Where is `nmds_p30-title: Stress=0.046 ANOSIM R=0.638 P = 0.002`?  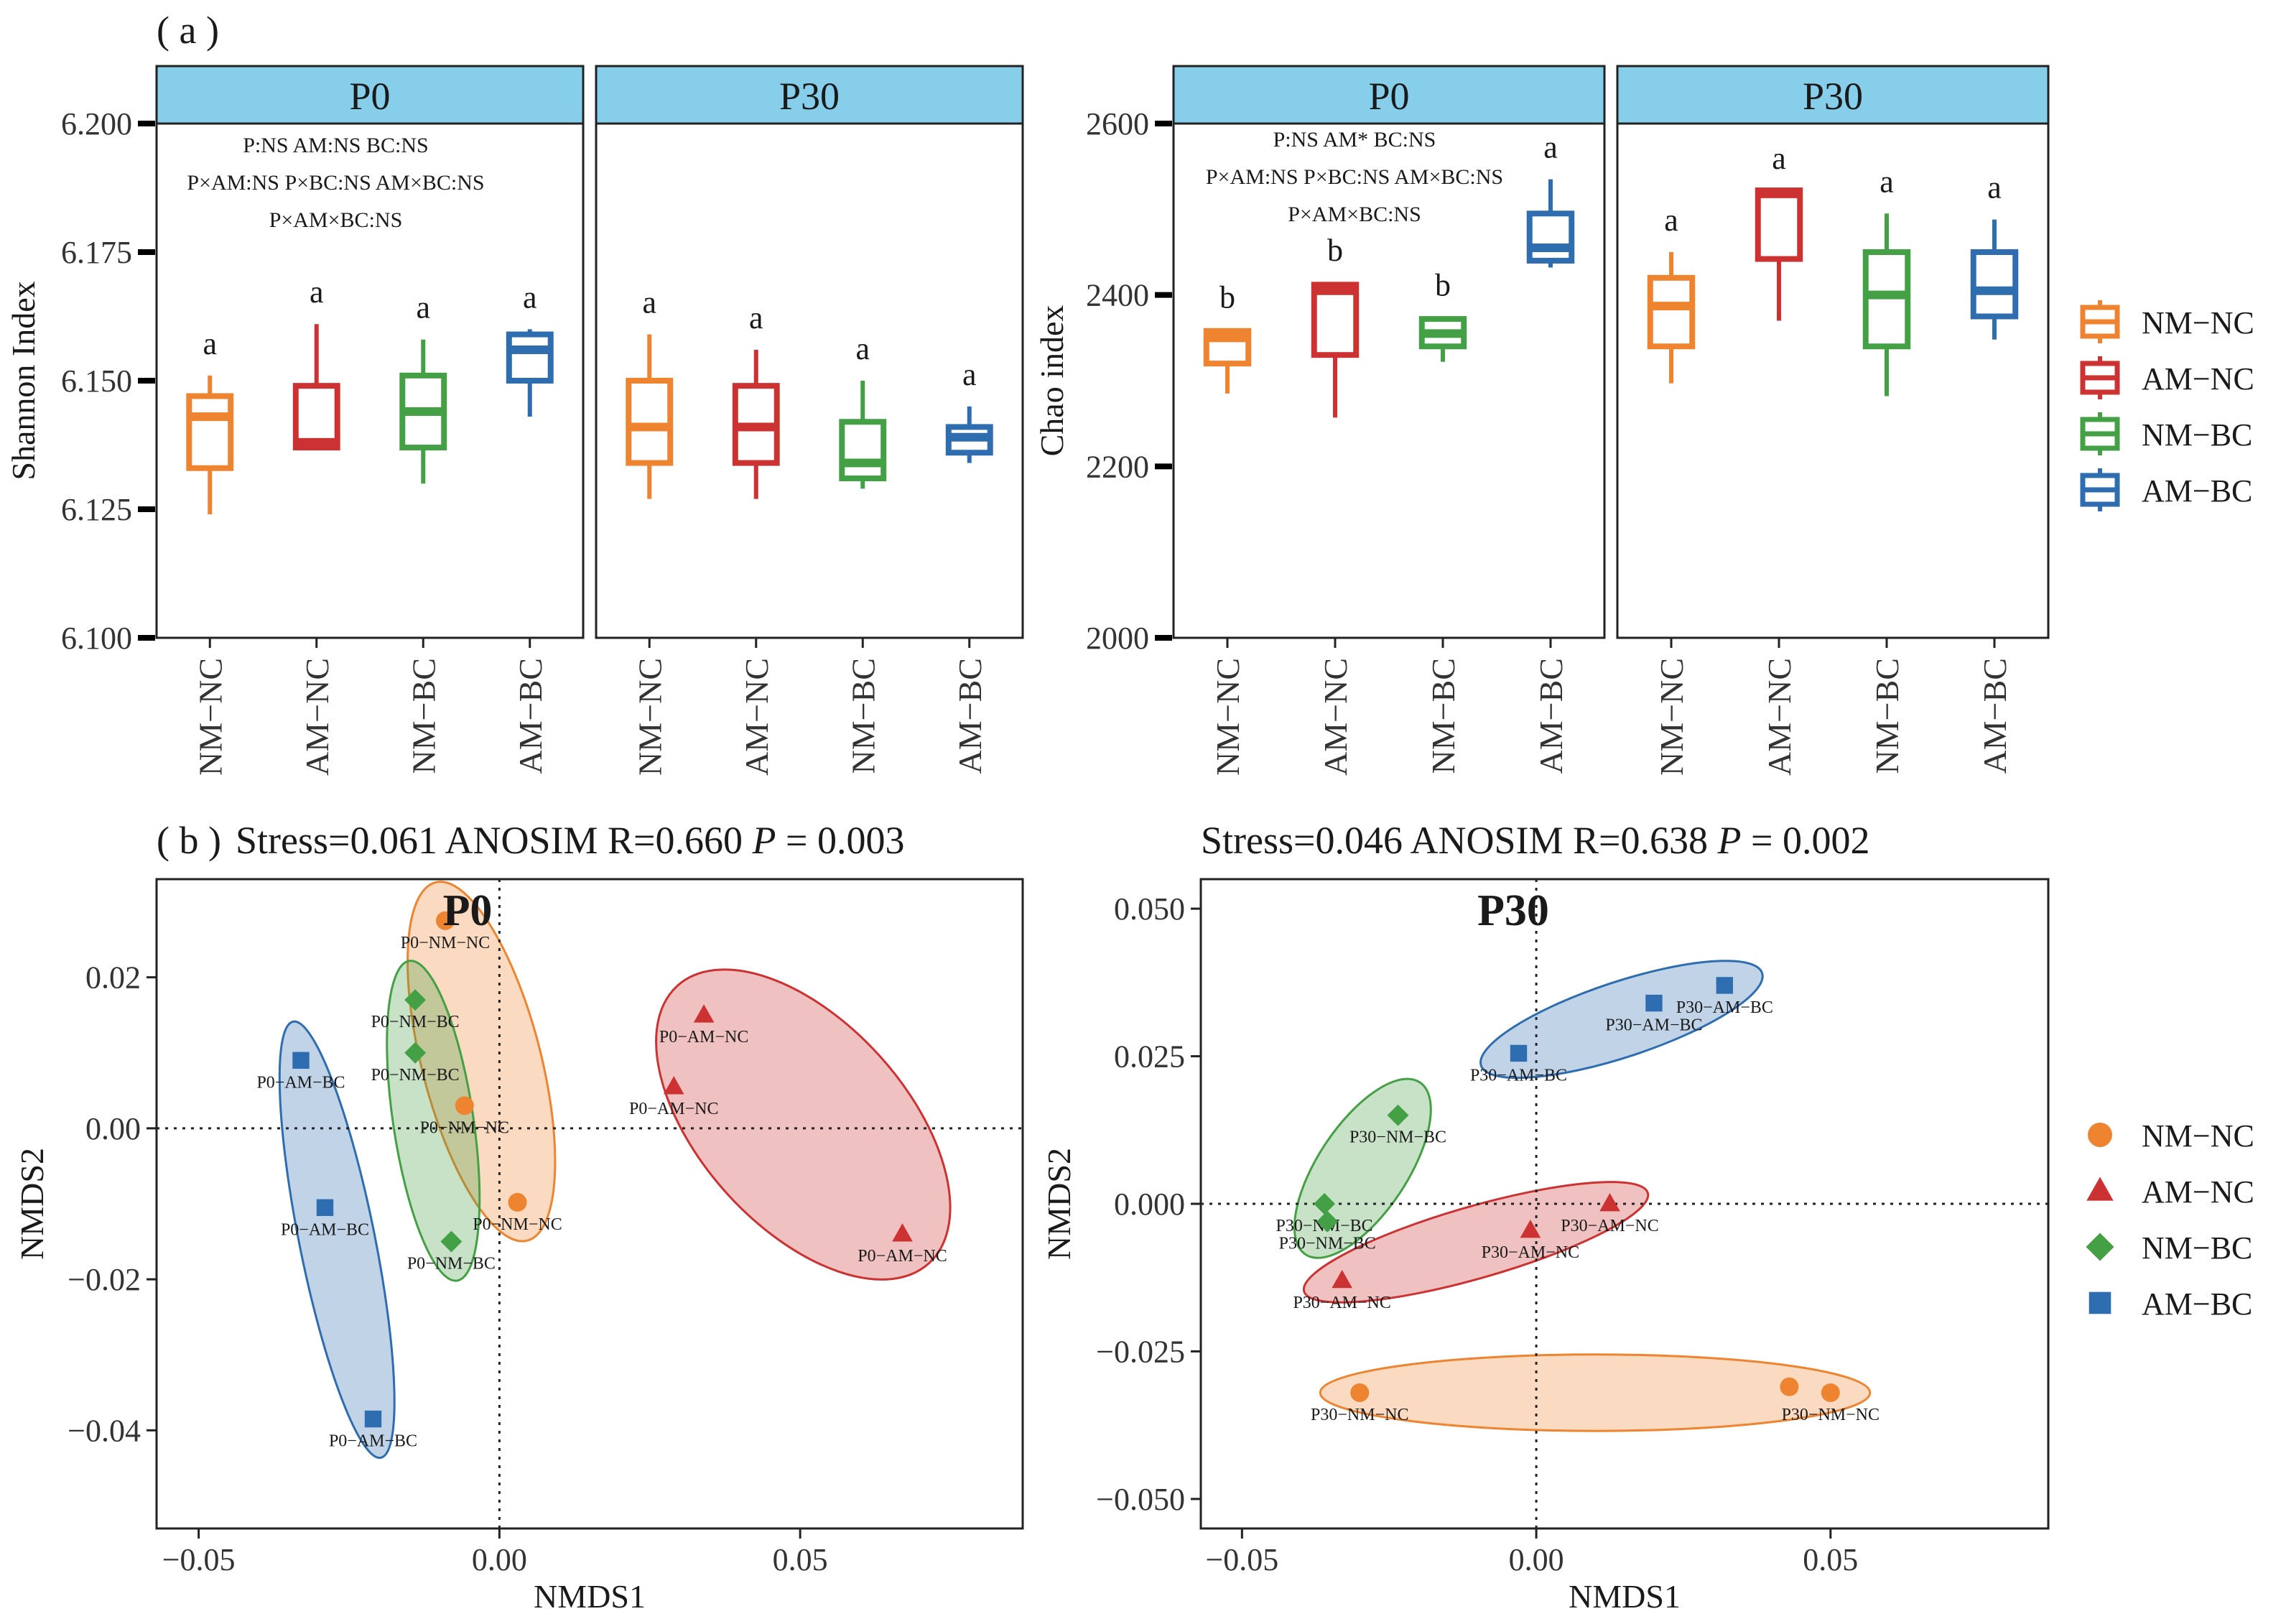
nmds_p30-title: Stress=0.046 ANOSIM R=0.638 P = 0.002 is located at coordinates (1535, 840).